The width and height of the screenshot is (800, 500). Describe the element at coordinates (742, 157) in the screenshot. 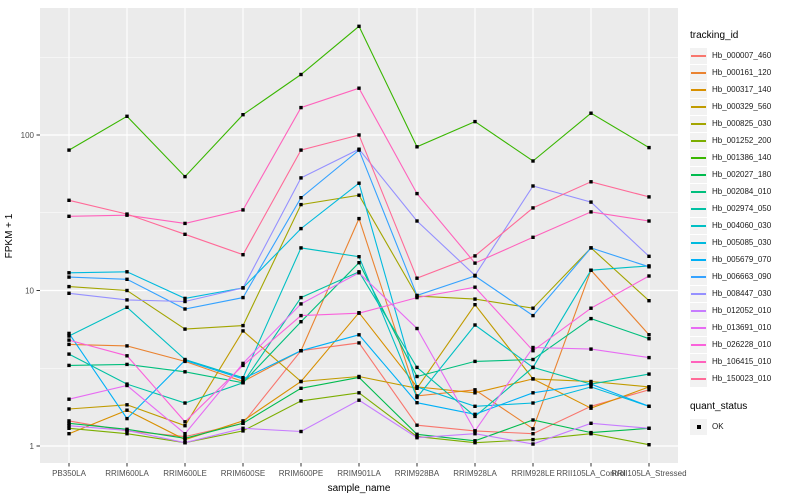

I see `legend-item: Hb_001386_140` at that location.